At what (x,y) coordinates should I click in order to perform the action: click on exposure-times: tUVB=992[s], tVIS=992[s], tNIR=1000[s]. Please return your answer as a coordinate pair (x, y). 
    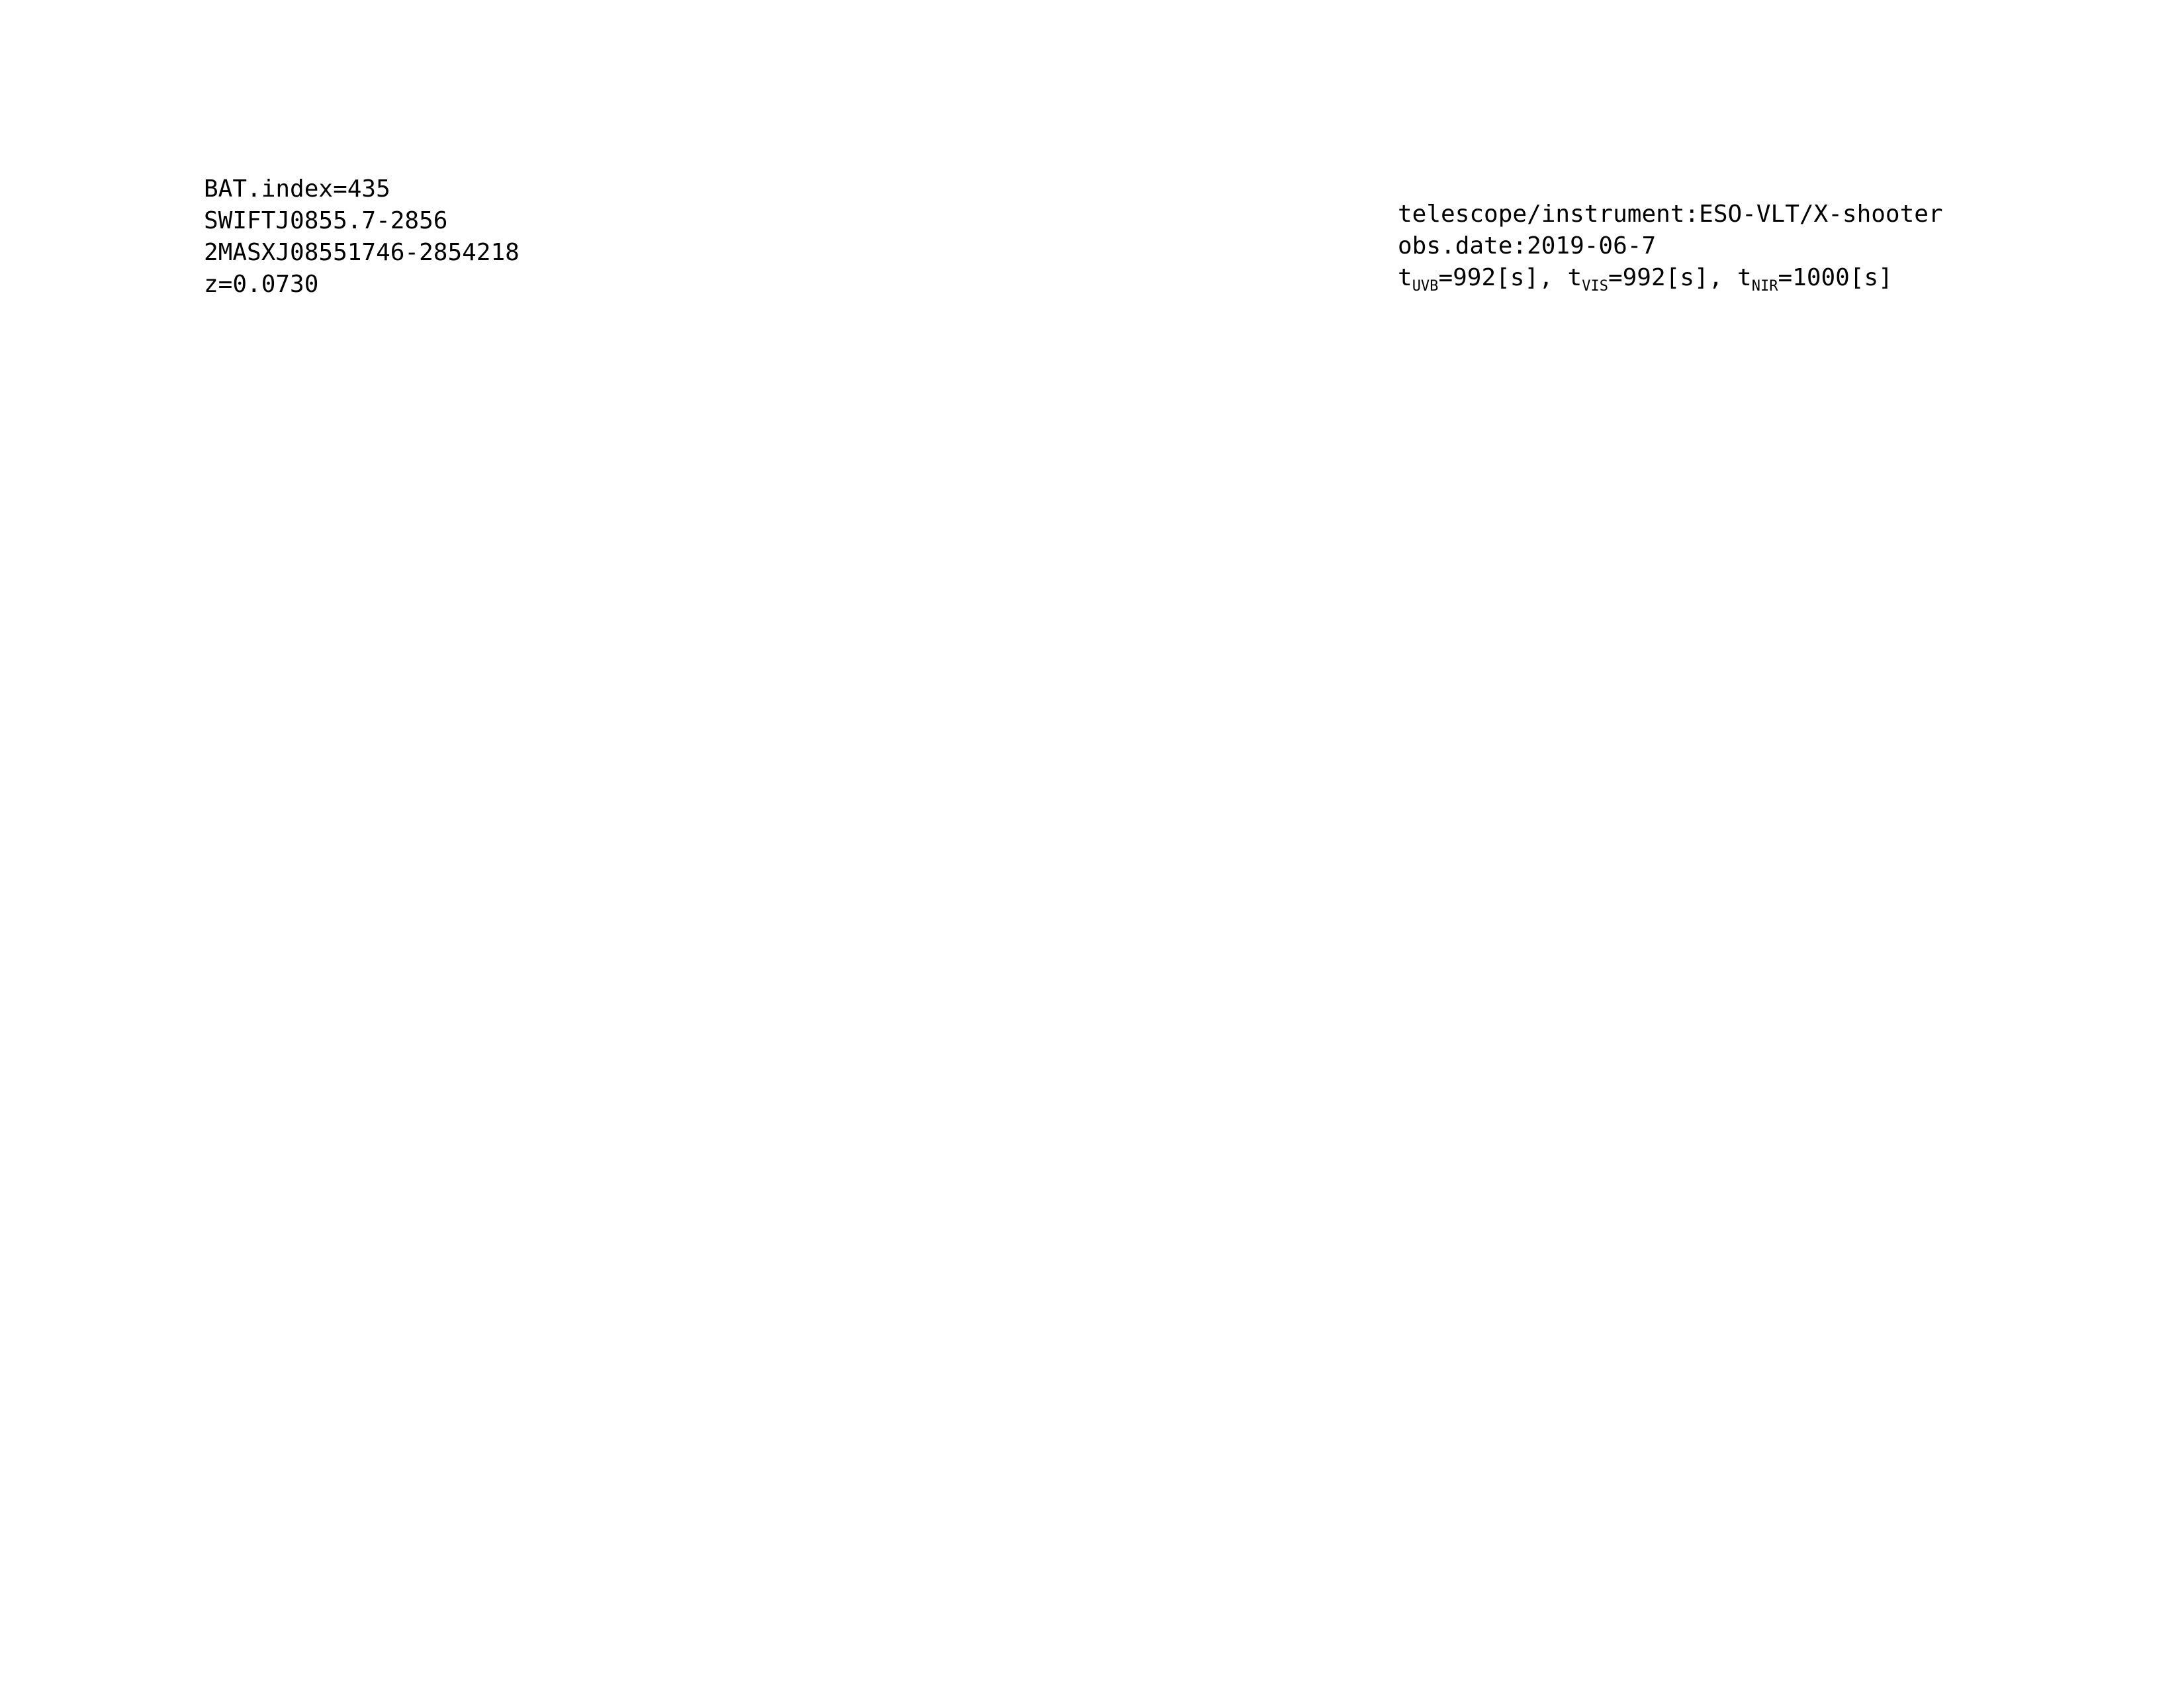
    Looking at the image, I should click on (1645, 279).